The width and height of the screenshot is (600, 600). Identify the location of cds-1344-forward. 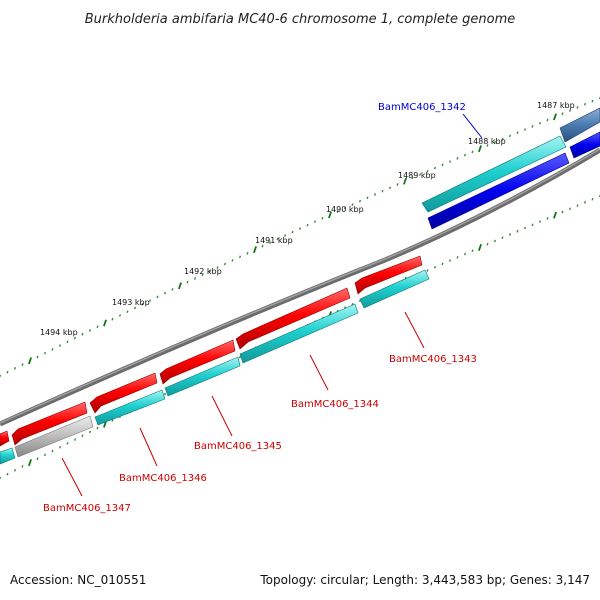
(293, 318).